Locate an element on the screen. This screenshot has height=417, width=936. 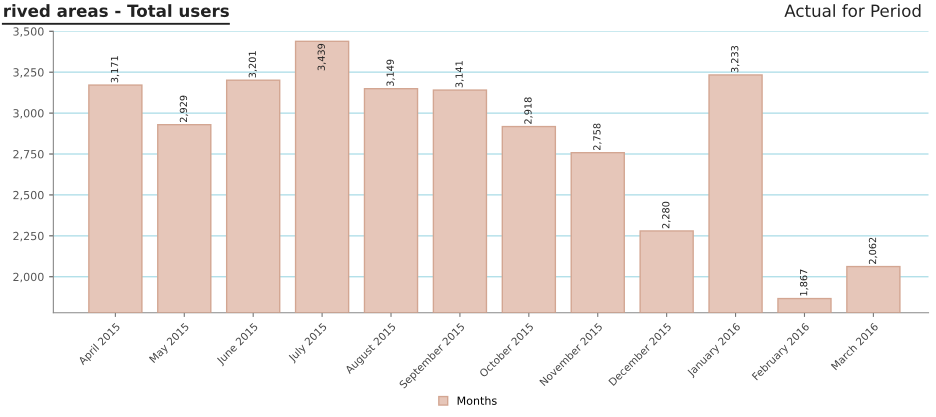
legend-label: Months is located at coordinates (477, 400).